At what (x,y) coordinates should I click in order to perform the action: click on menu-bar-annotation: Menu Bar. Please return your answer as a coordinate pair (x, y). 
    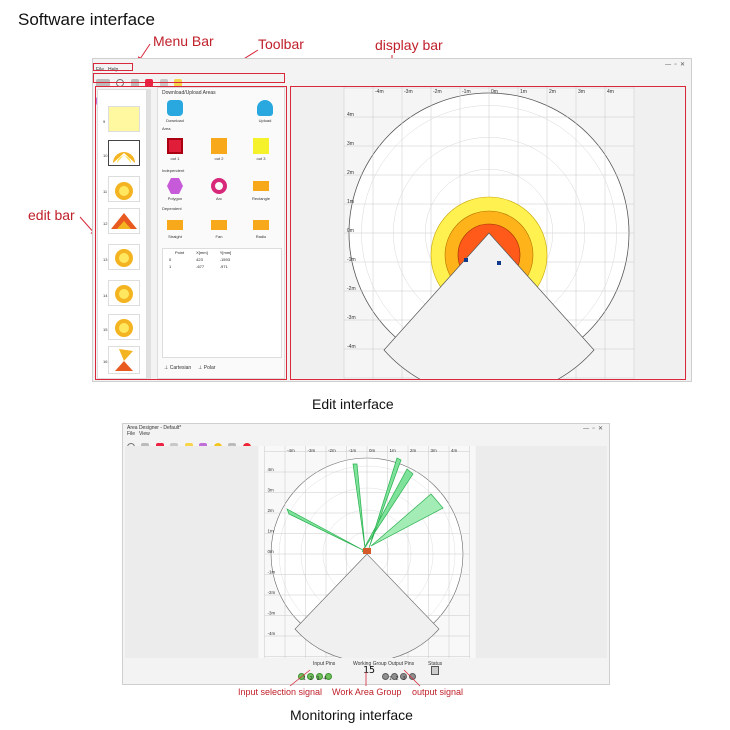
    Looking at the image, I should click on (183, 41).